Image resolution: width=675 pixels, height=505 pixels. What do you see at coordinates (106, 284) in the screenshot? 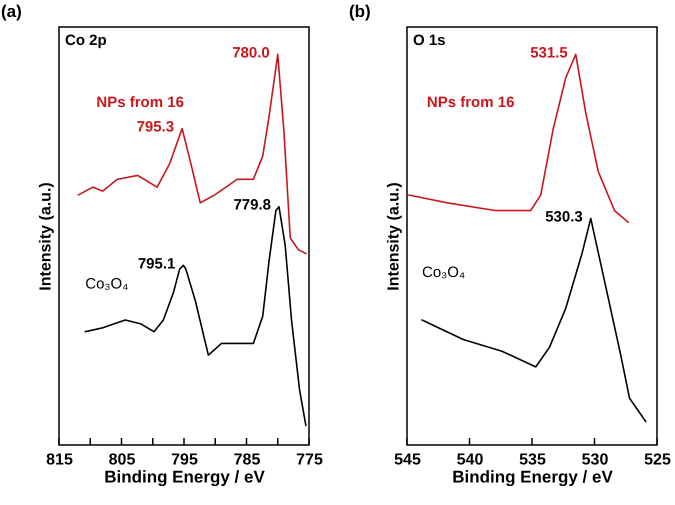
I see `series-label: Co₃O₄` at bounding box center [106, 284].